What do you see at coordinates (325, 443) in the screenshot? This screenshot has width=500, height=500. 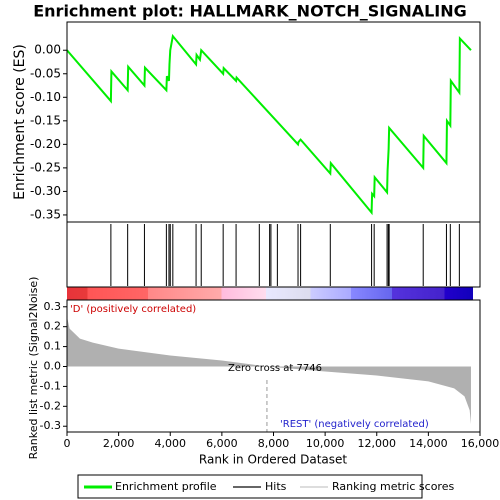 I see `x-tick-label: 10,000` at bounding box center [325, 443].